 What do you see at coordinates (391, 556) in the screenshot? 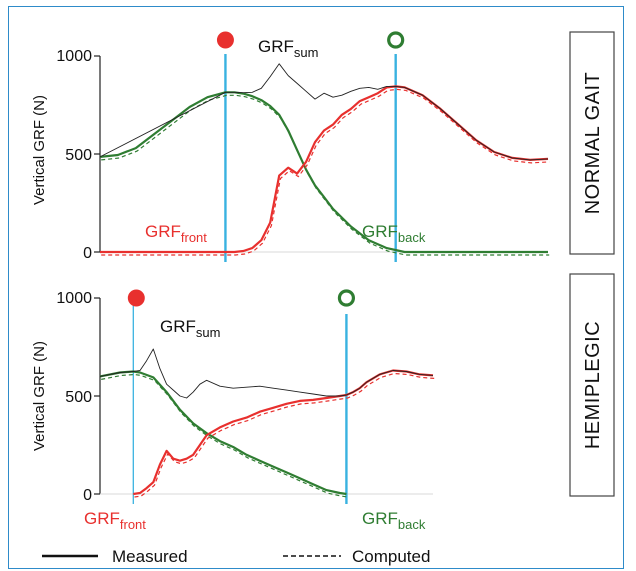
I see `legend-computed-label: Computed` at bounding box center [391, 556].